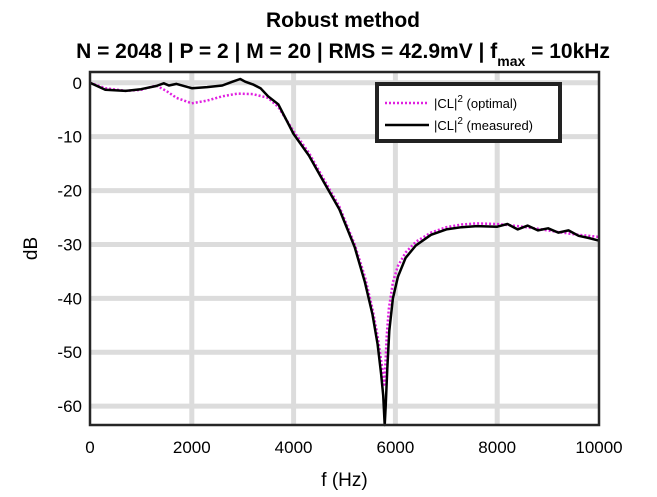 This screenshot has width=657, height=497. I want to click on x-tick-label: 10000, so click(598, 447).